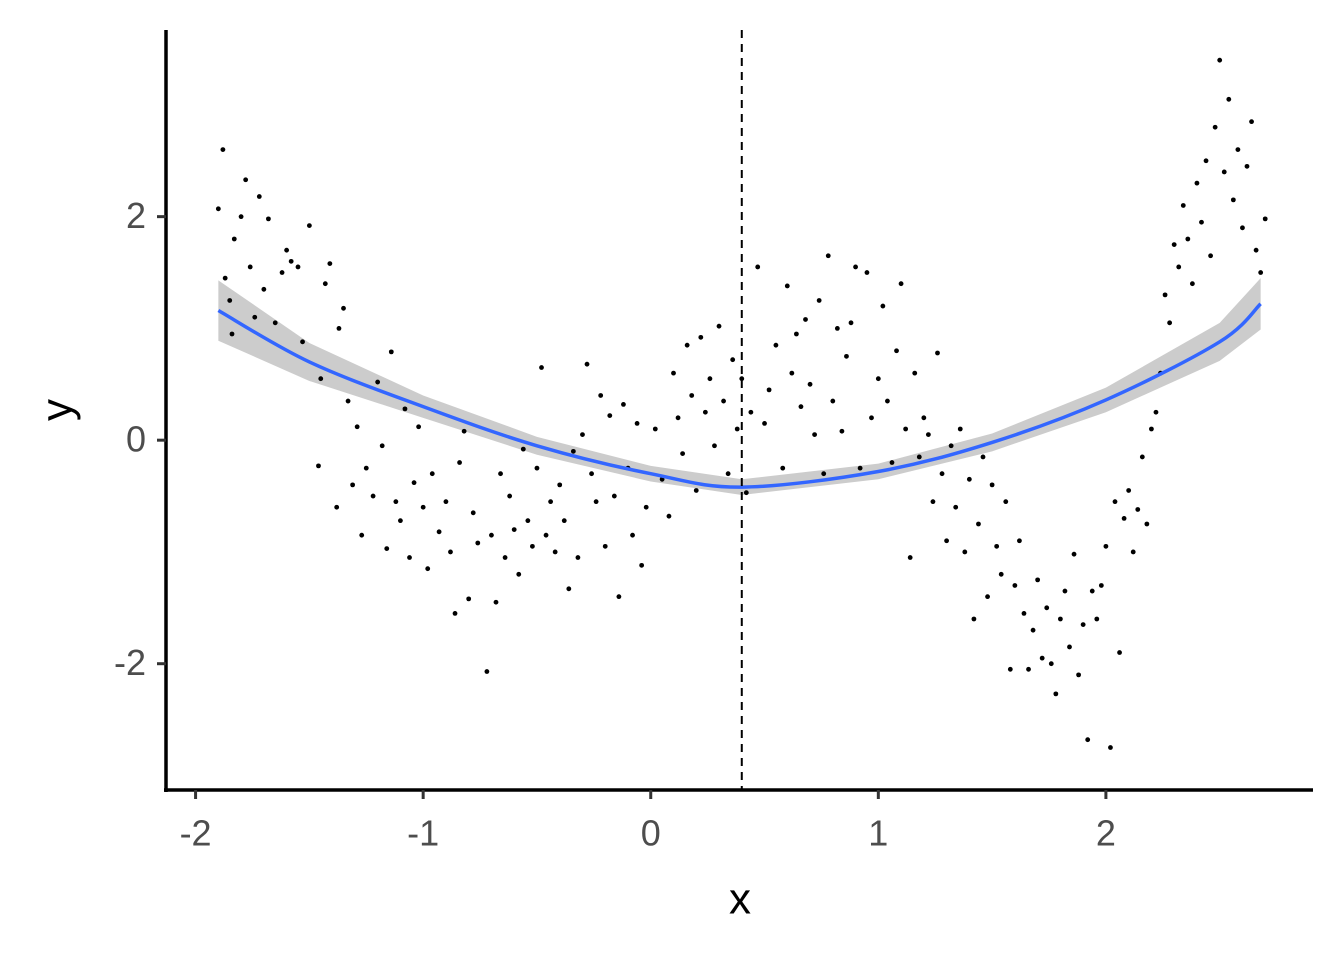  I want to click on y-tick-label: 0, so click(136, 439).